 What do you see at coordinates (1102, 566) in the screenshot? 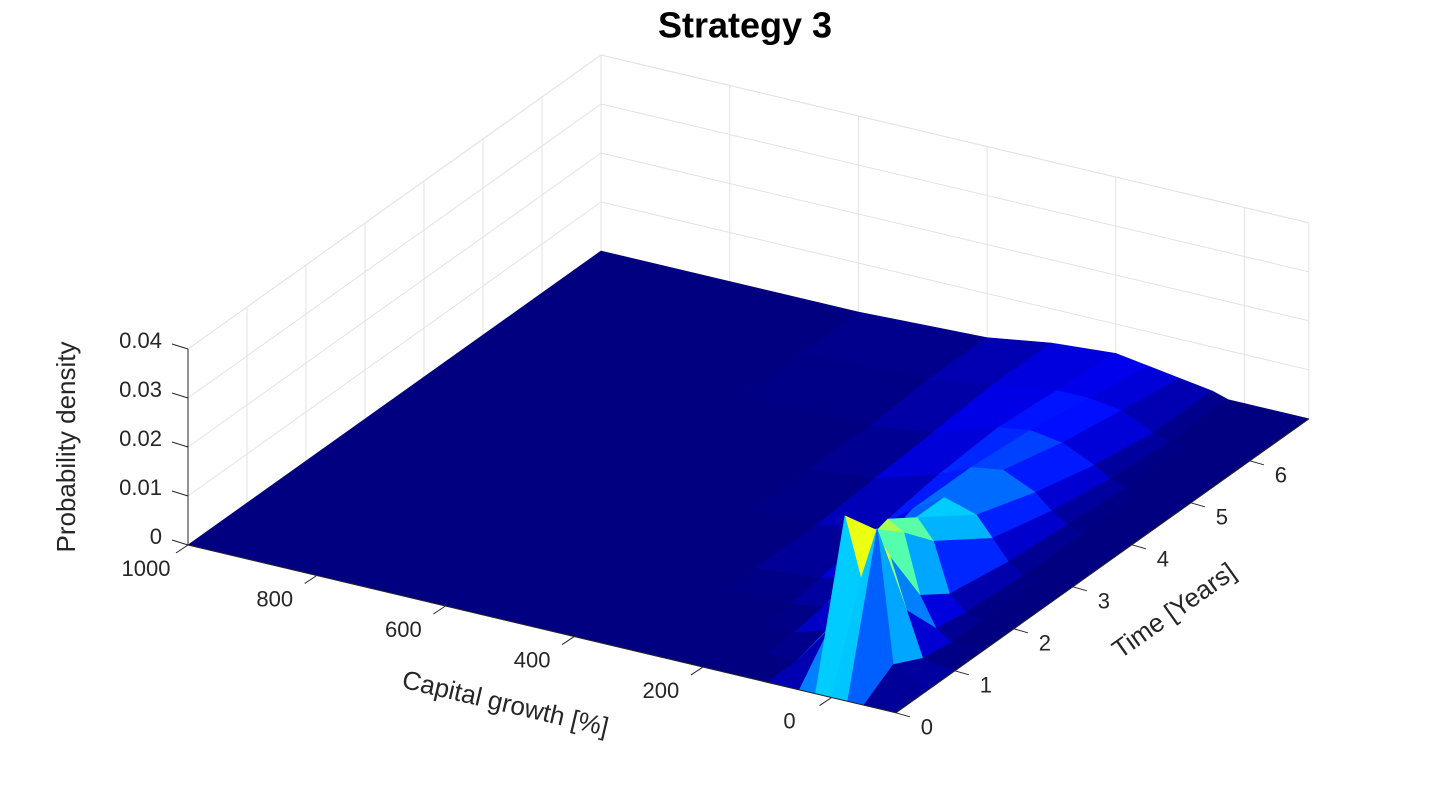
I see `y-axis` at bounding box center [1102, 566].